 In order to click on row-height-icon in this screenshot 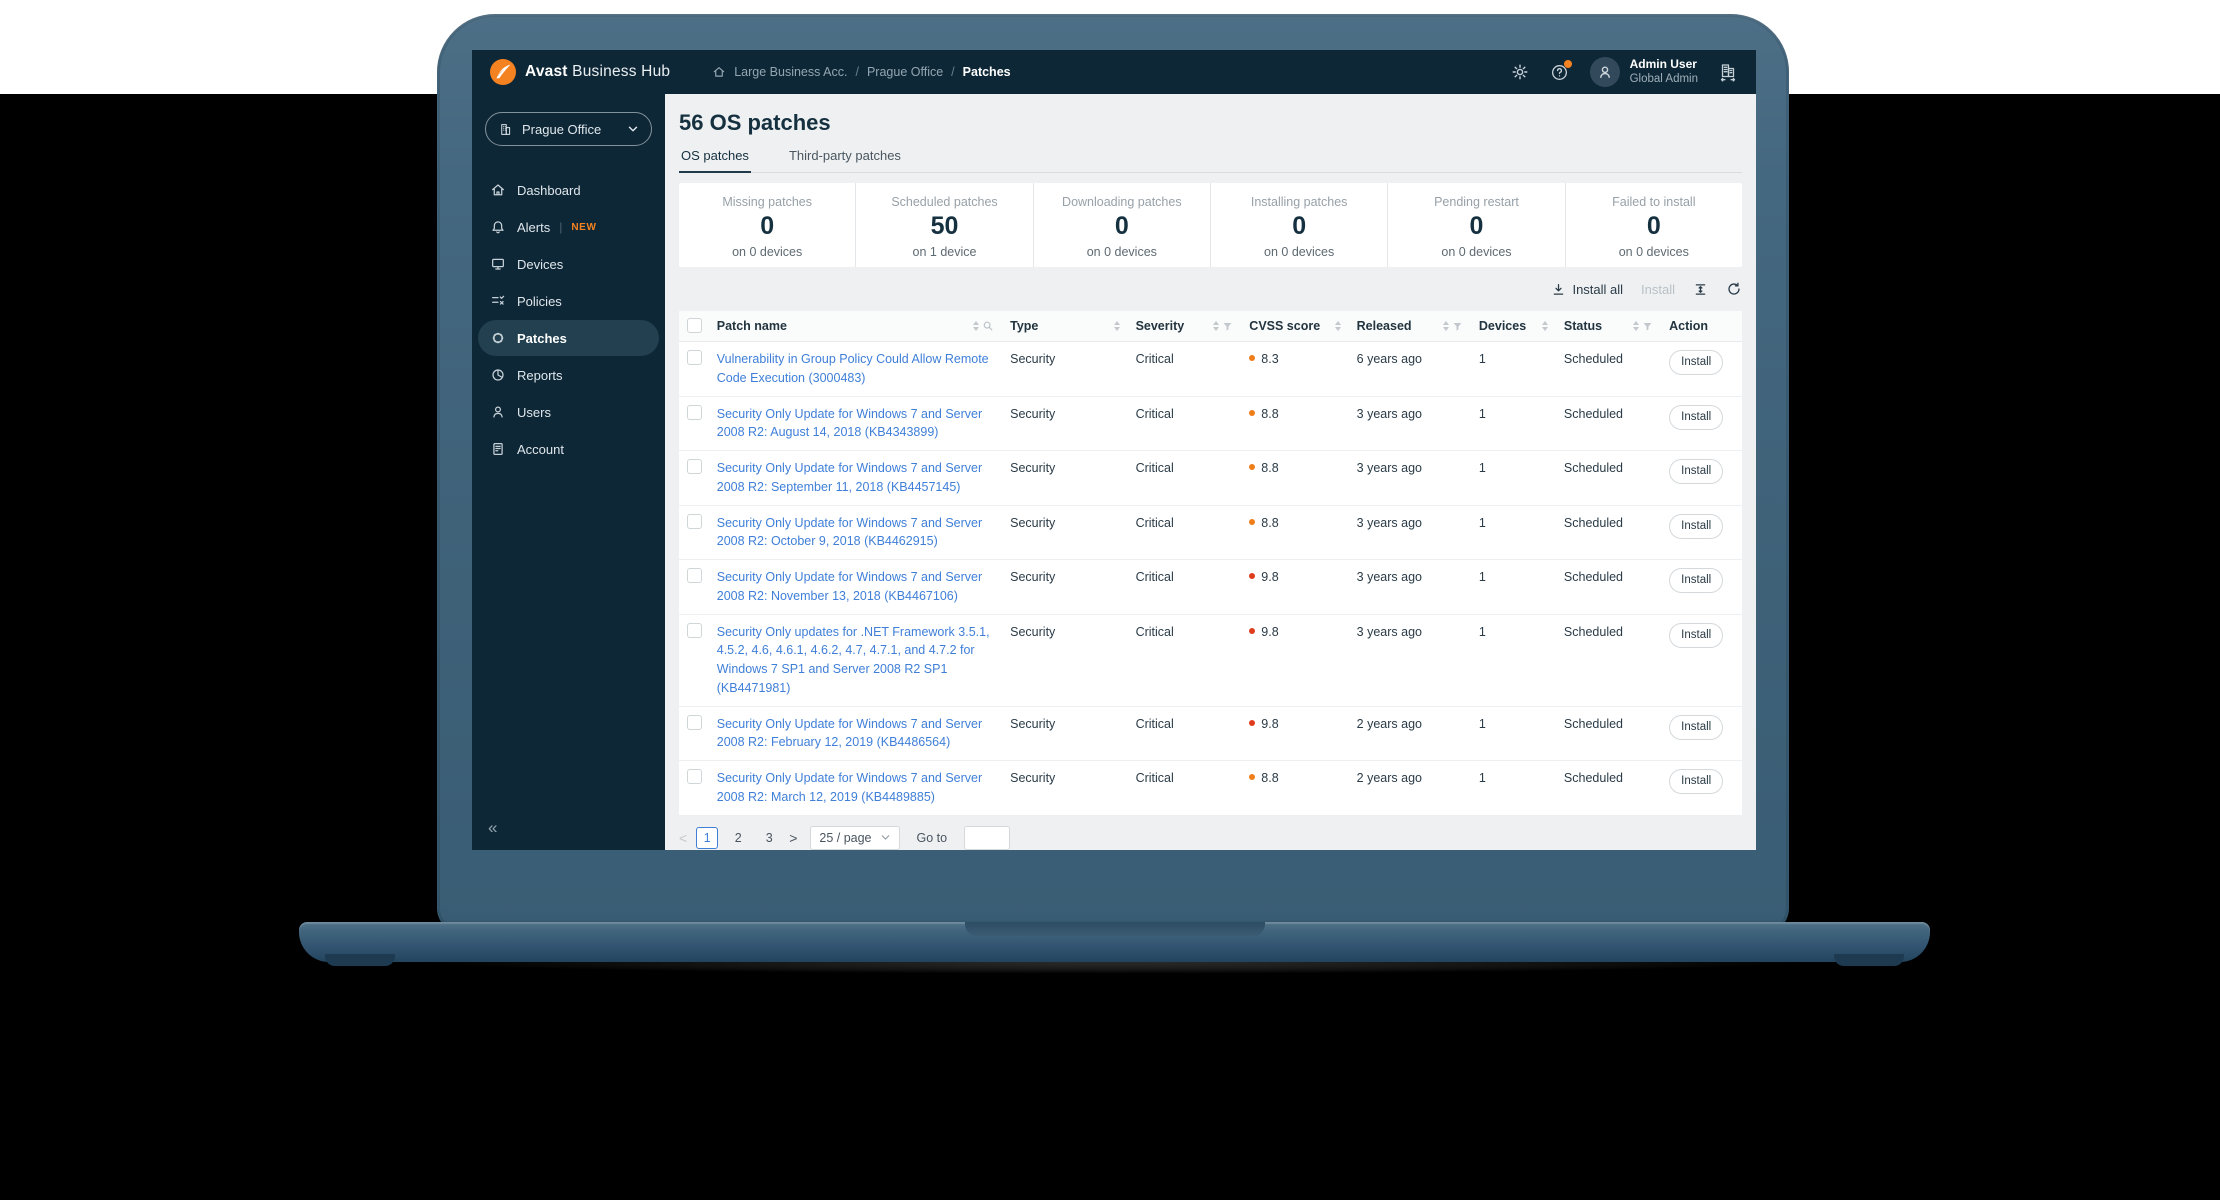, I will do `click(1700, 289)`.